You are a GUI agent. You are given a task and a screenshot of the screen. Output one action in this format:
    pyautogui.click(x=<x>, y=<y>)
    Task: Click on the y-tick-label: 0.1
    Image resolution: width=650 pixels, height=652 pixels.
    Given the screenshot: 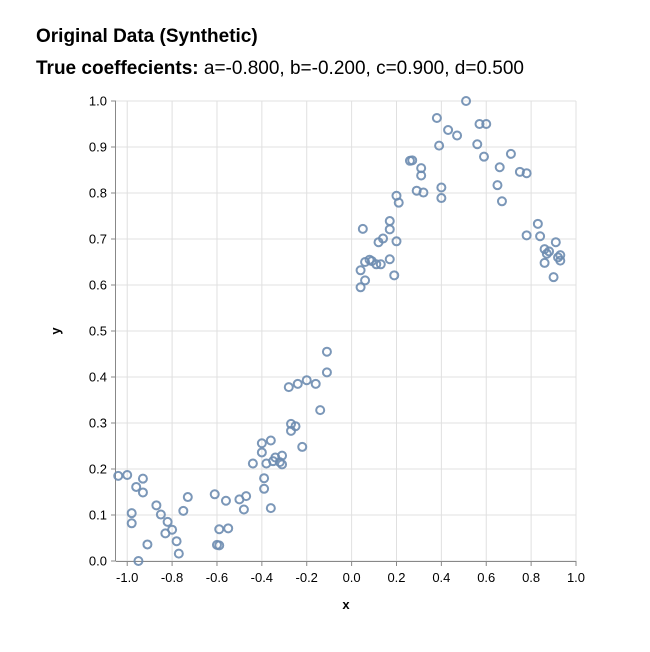 What is the action you would take?
    pyautogui.click(x=98, y=515)
    